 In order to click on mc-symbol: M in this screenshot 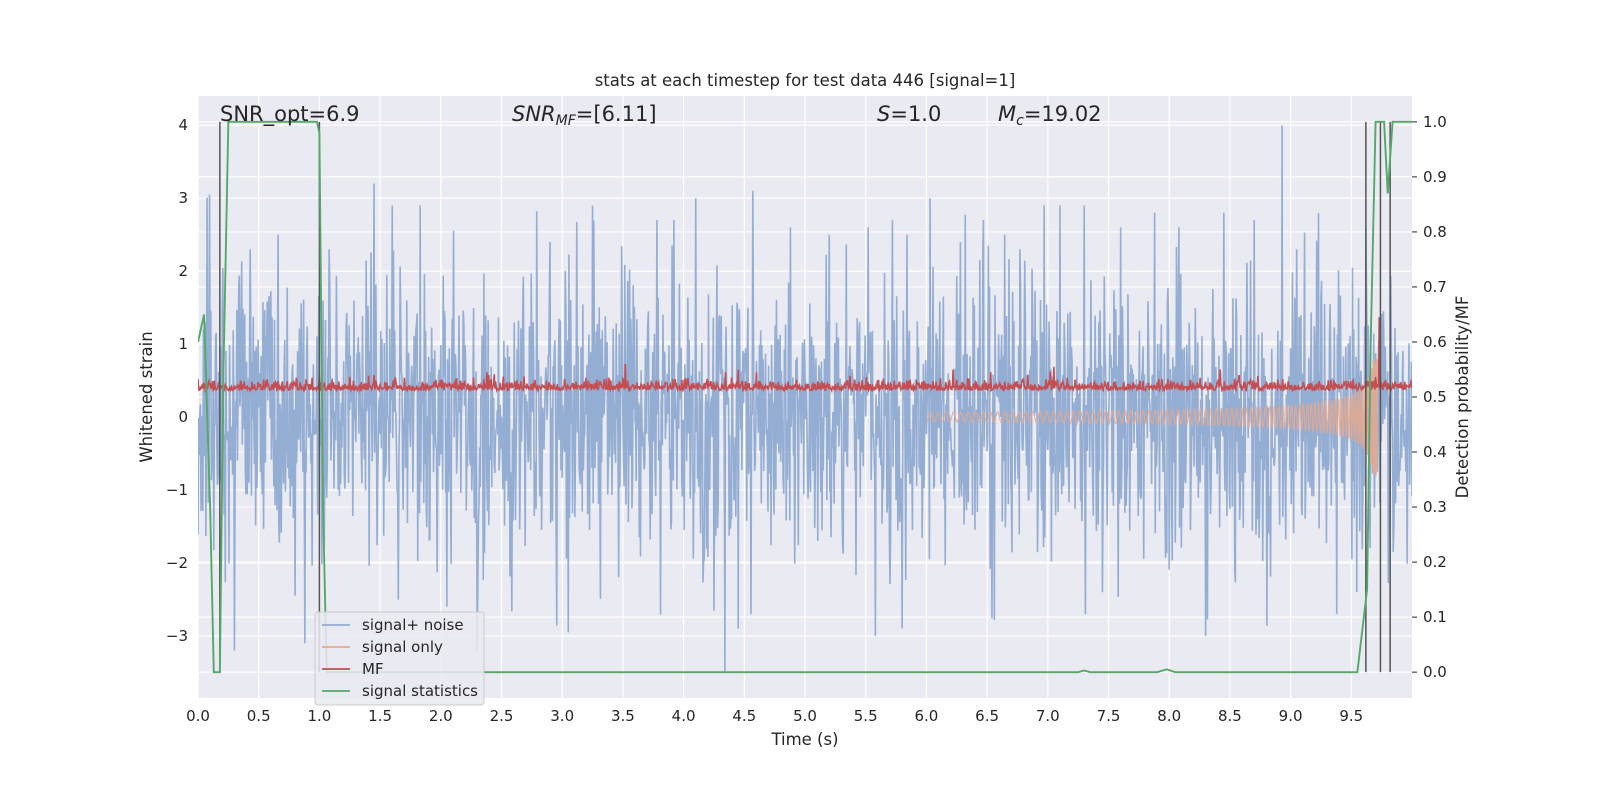, I will do `click(1007, 114)`.